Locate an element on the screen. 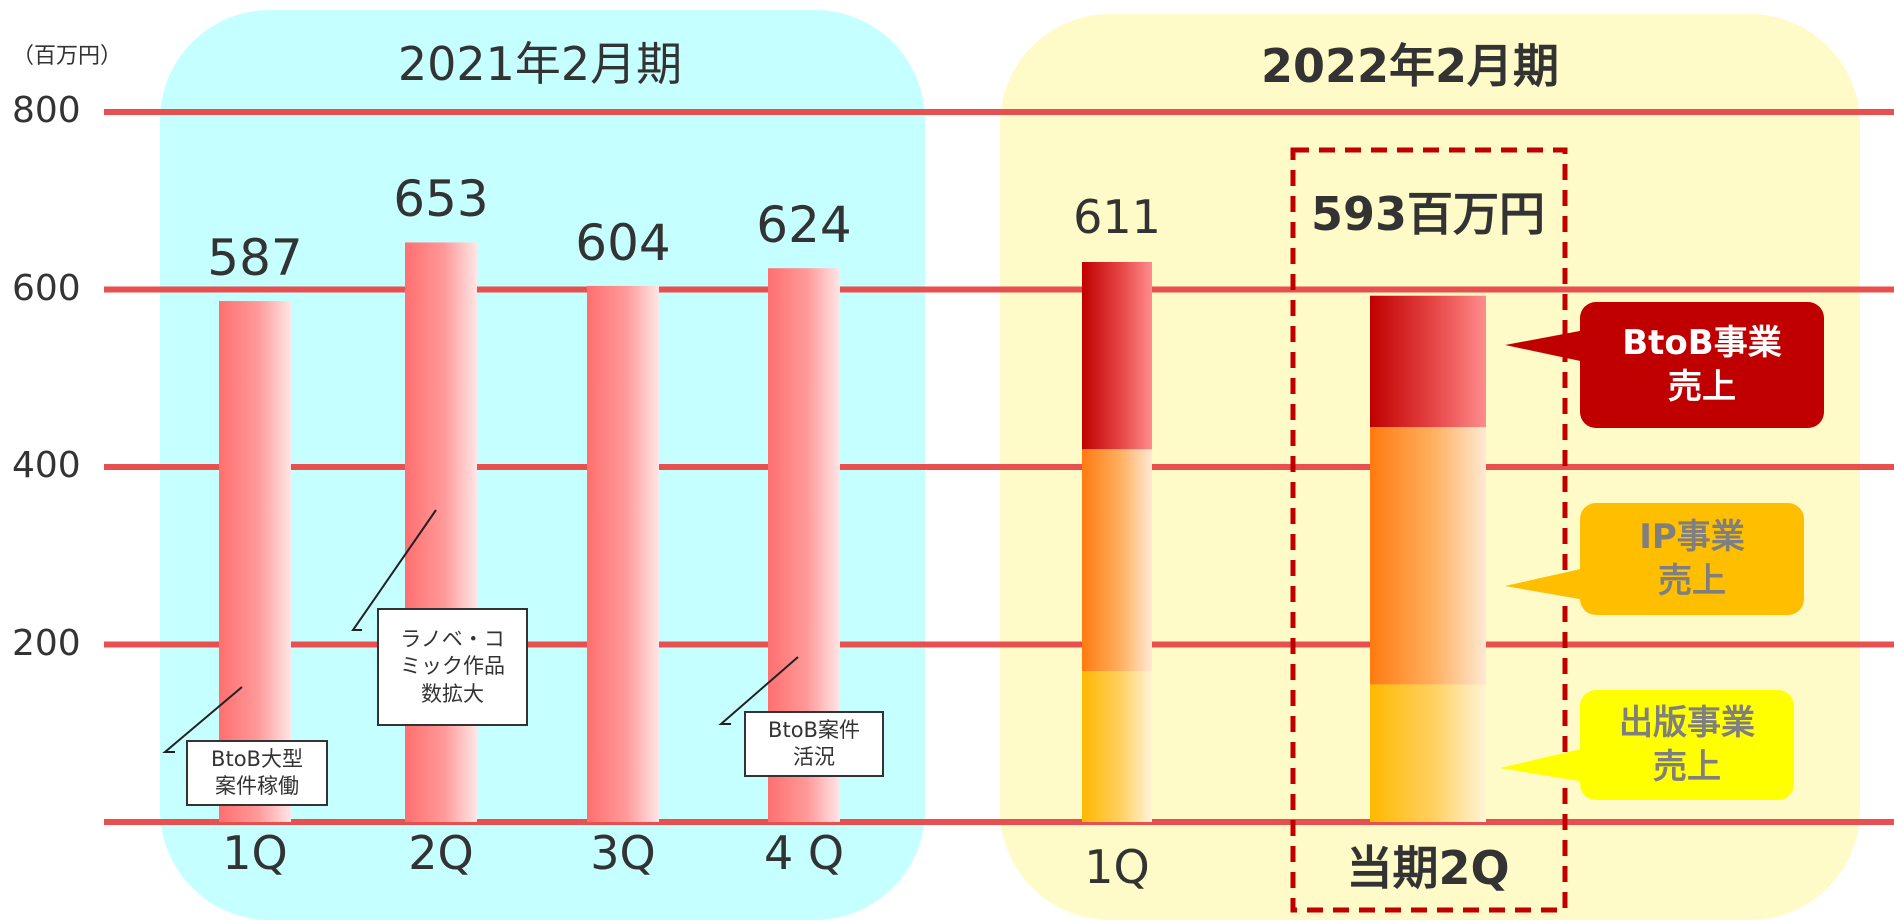 The width and height of the screenshot is (1894, 920). legend-ip: IP事業 売上 is located at coordinates (1692, 559).